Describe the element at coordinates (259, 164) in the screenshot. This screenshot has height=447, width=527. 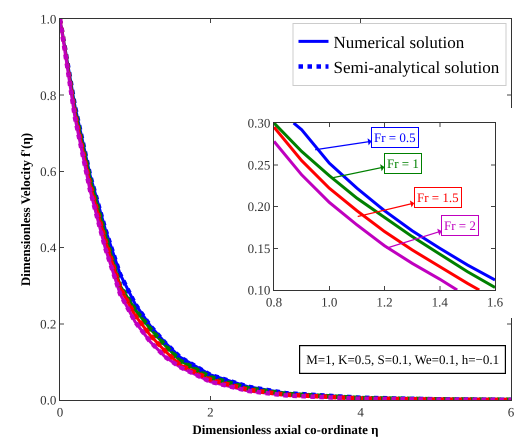
I see `y-tick-label: 0.25` at that location.